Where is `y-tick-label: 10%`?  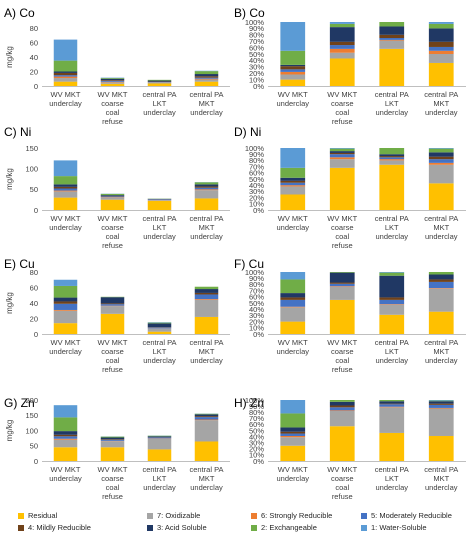 y-tick-label: 10% is located at coordinates (256, 328).